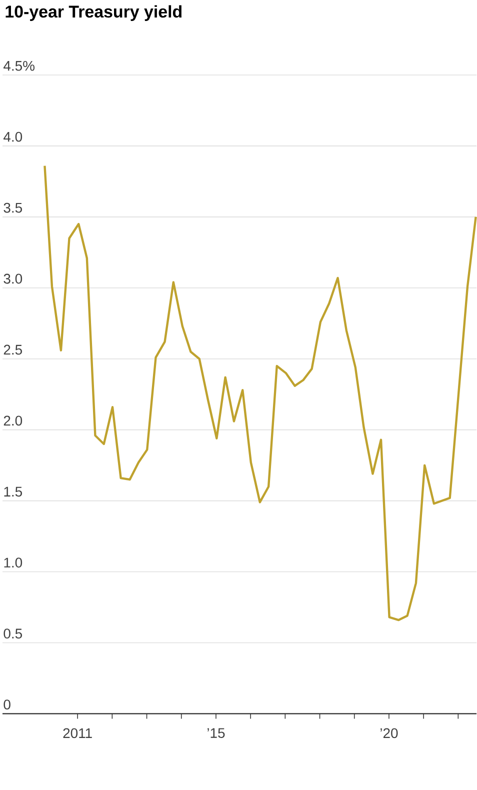 This screenshot has width=477, height=790. Describe the element at coordinates (13, 421) in the screenshot. I see `y-tick-label: 2.0` at that location.